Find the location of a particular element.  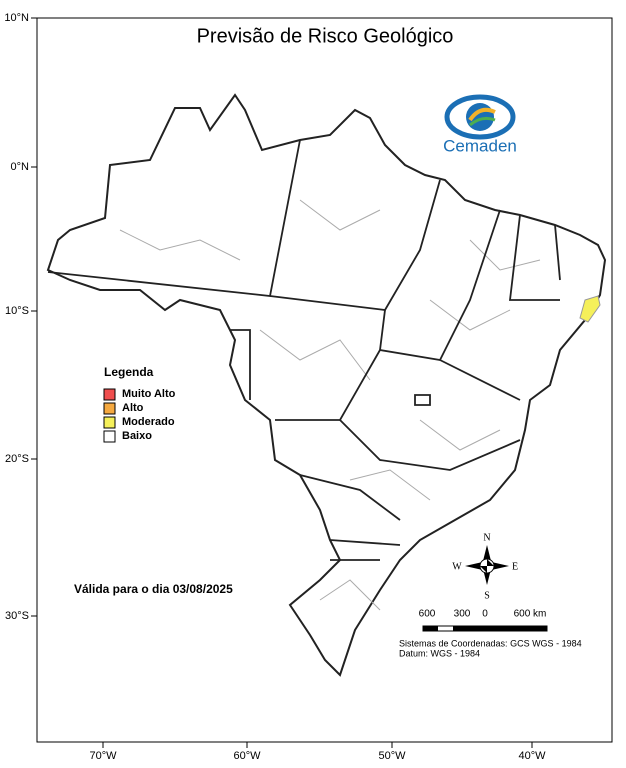

scale-bar is located at coordinates (485, 628).